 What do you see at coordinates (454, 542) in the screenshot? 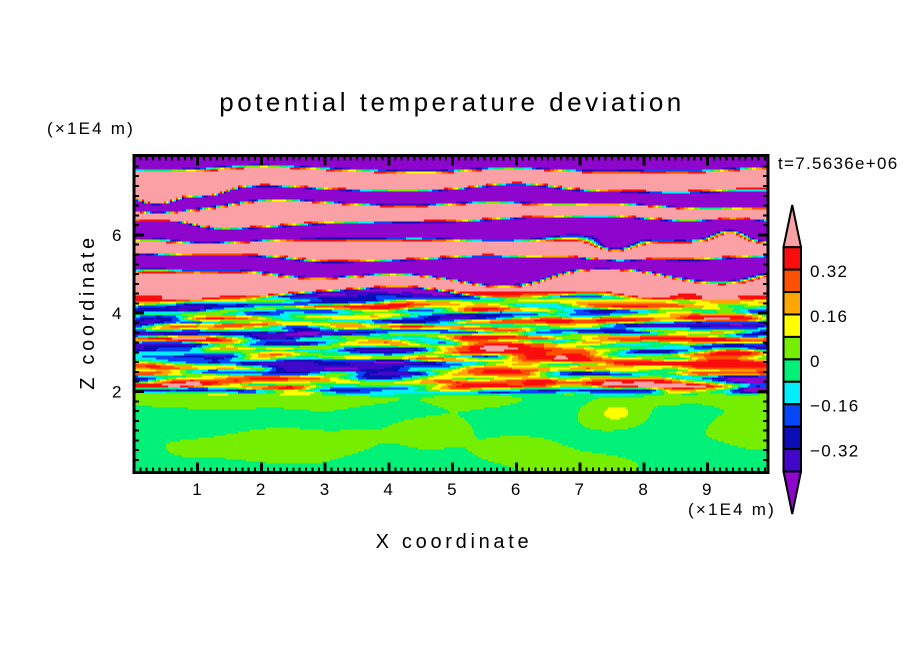
I see `svg-text: X coordinate` at bounding box center [454, 542].